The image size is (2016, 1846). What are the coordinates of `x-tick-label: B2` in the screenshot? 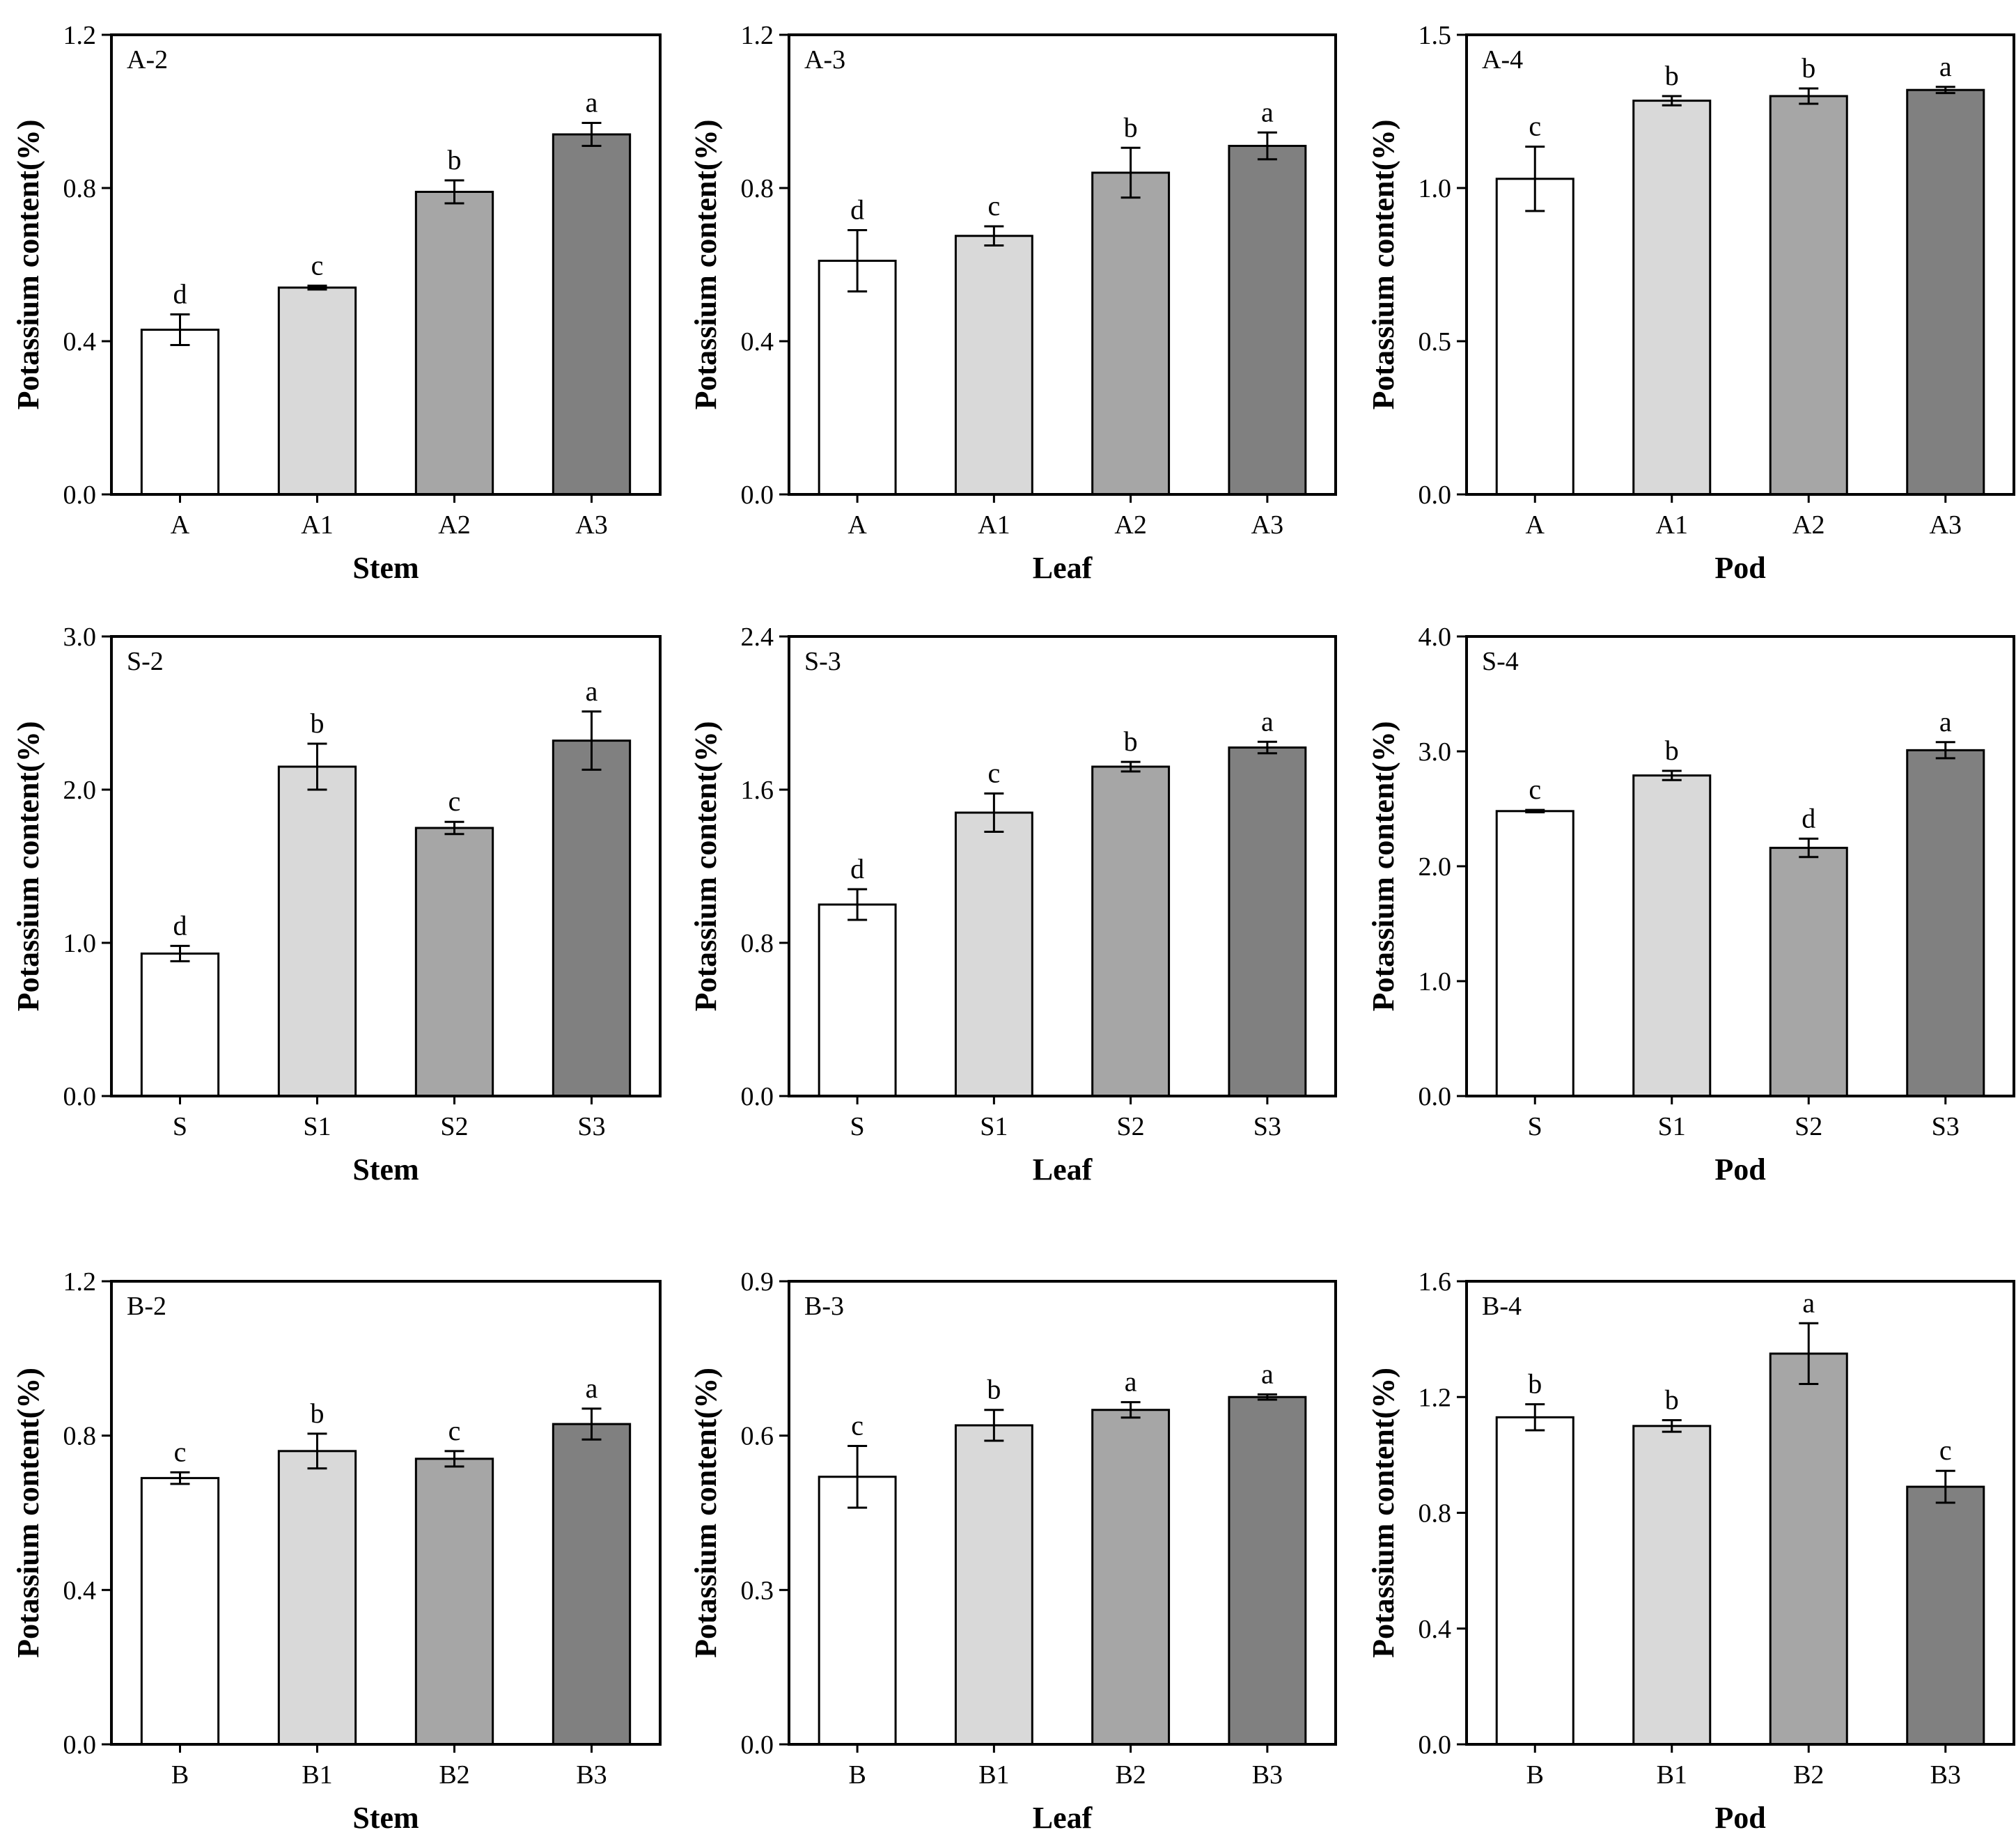 It's located at (1808, 1775).